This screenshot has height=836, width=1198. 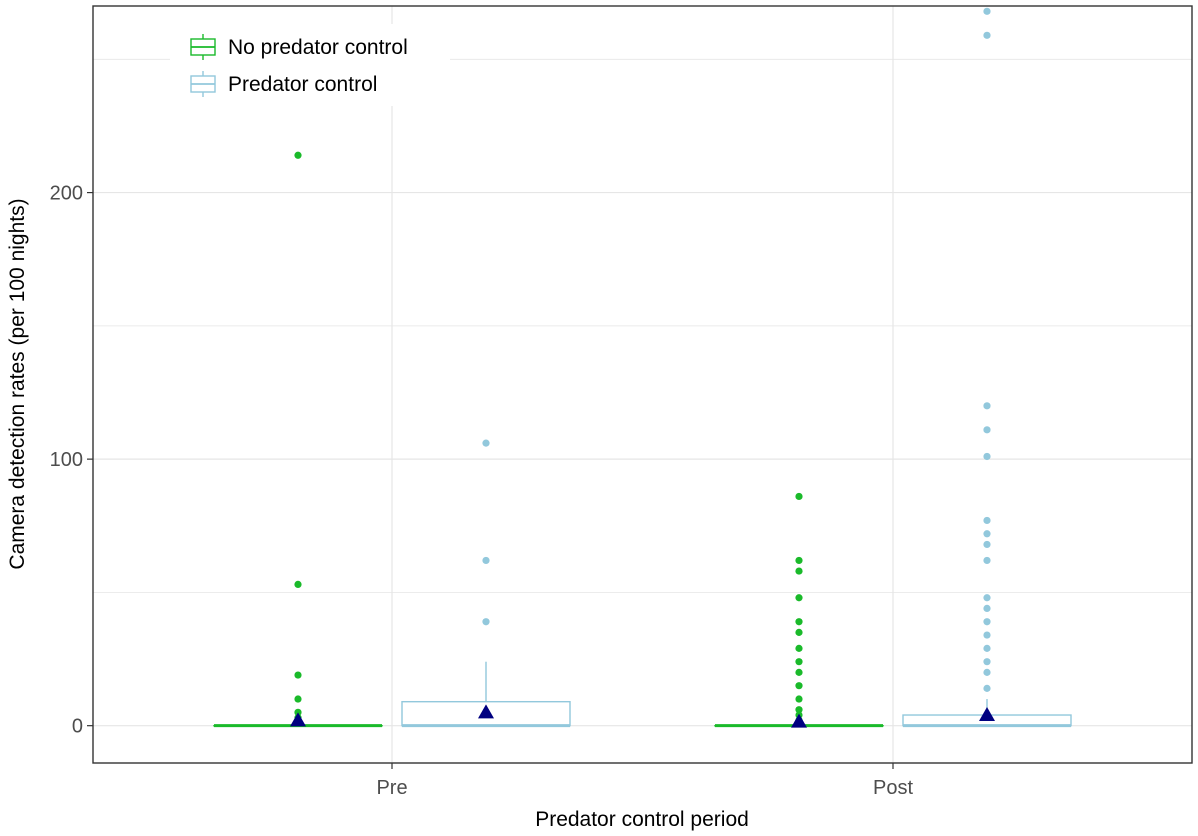 What do you see at coordinates (298, 439) in the screenshot?
I see `boxplot-no_control-pre` at bounding box center [298, 439].